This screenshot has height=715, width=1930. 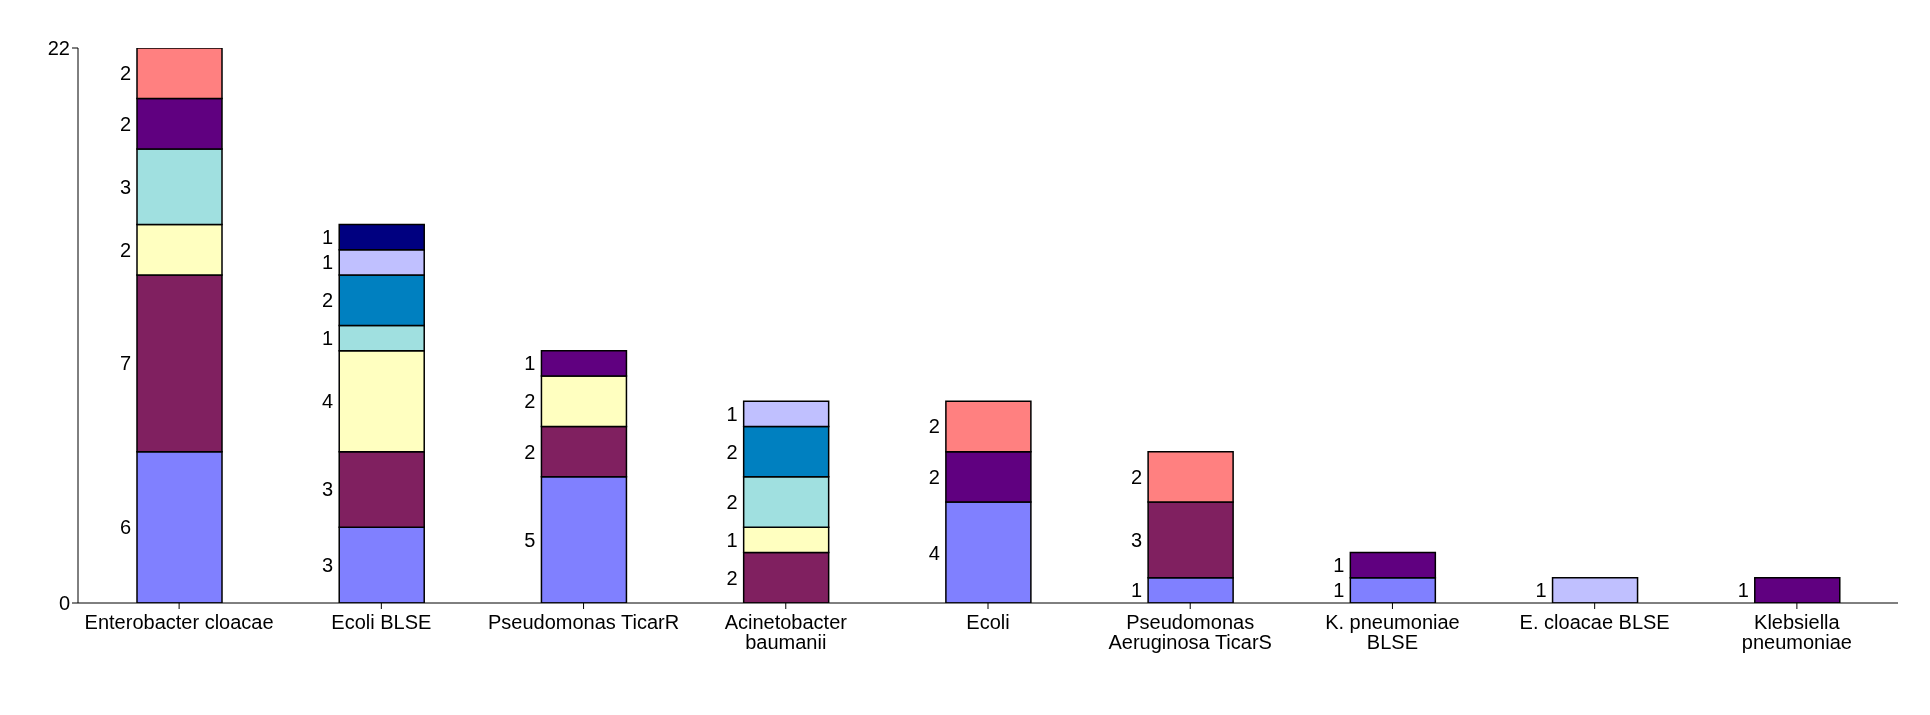 What do you see at coordinates (530, 539) in the screenshot?
I see `data-label: 5` at bounding box center [530, 539].